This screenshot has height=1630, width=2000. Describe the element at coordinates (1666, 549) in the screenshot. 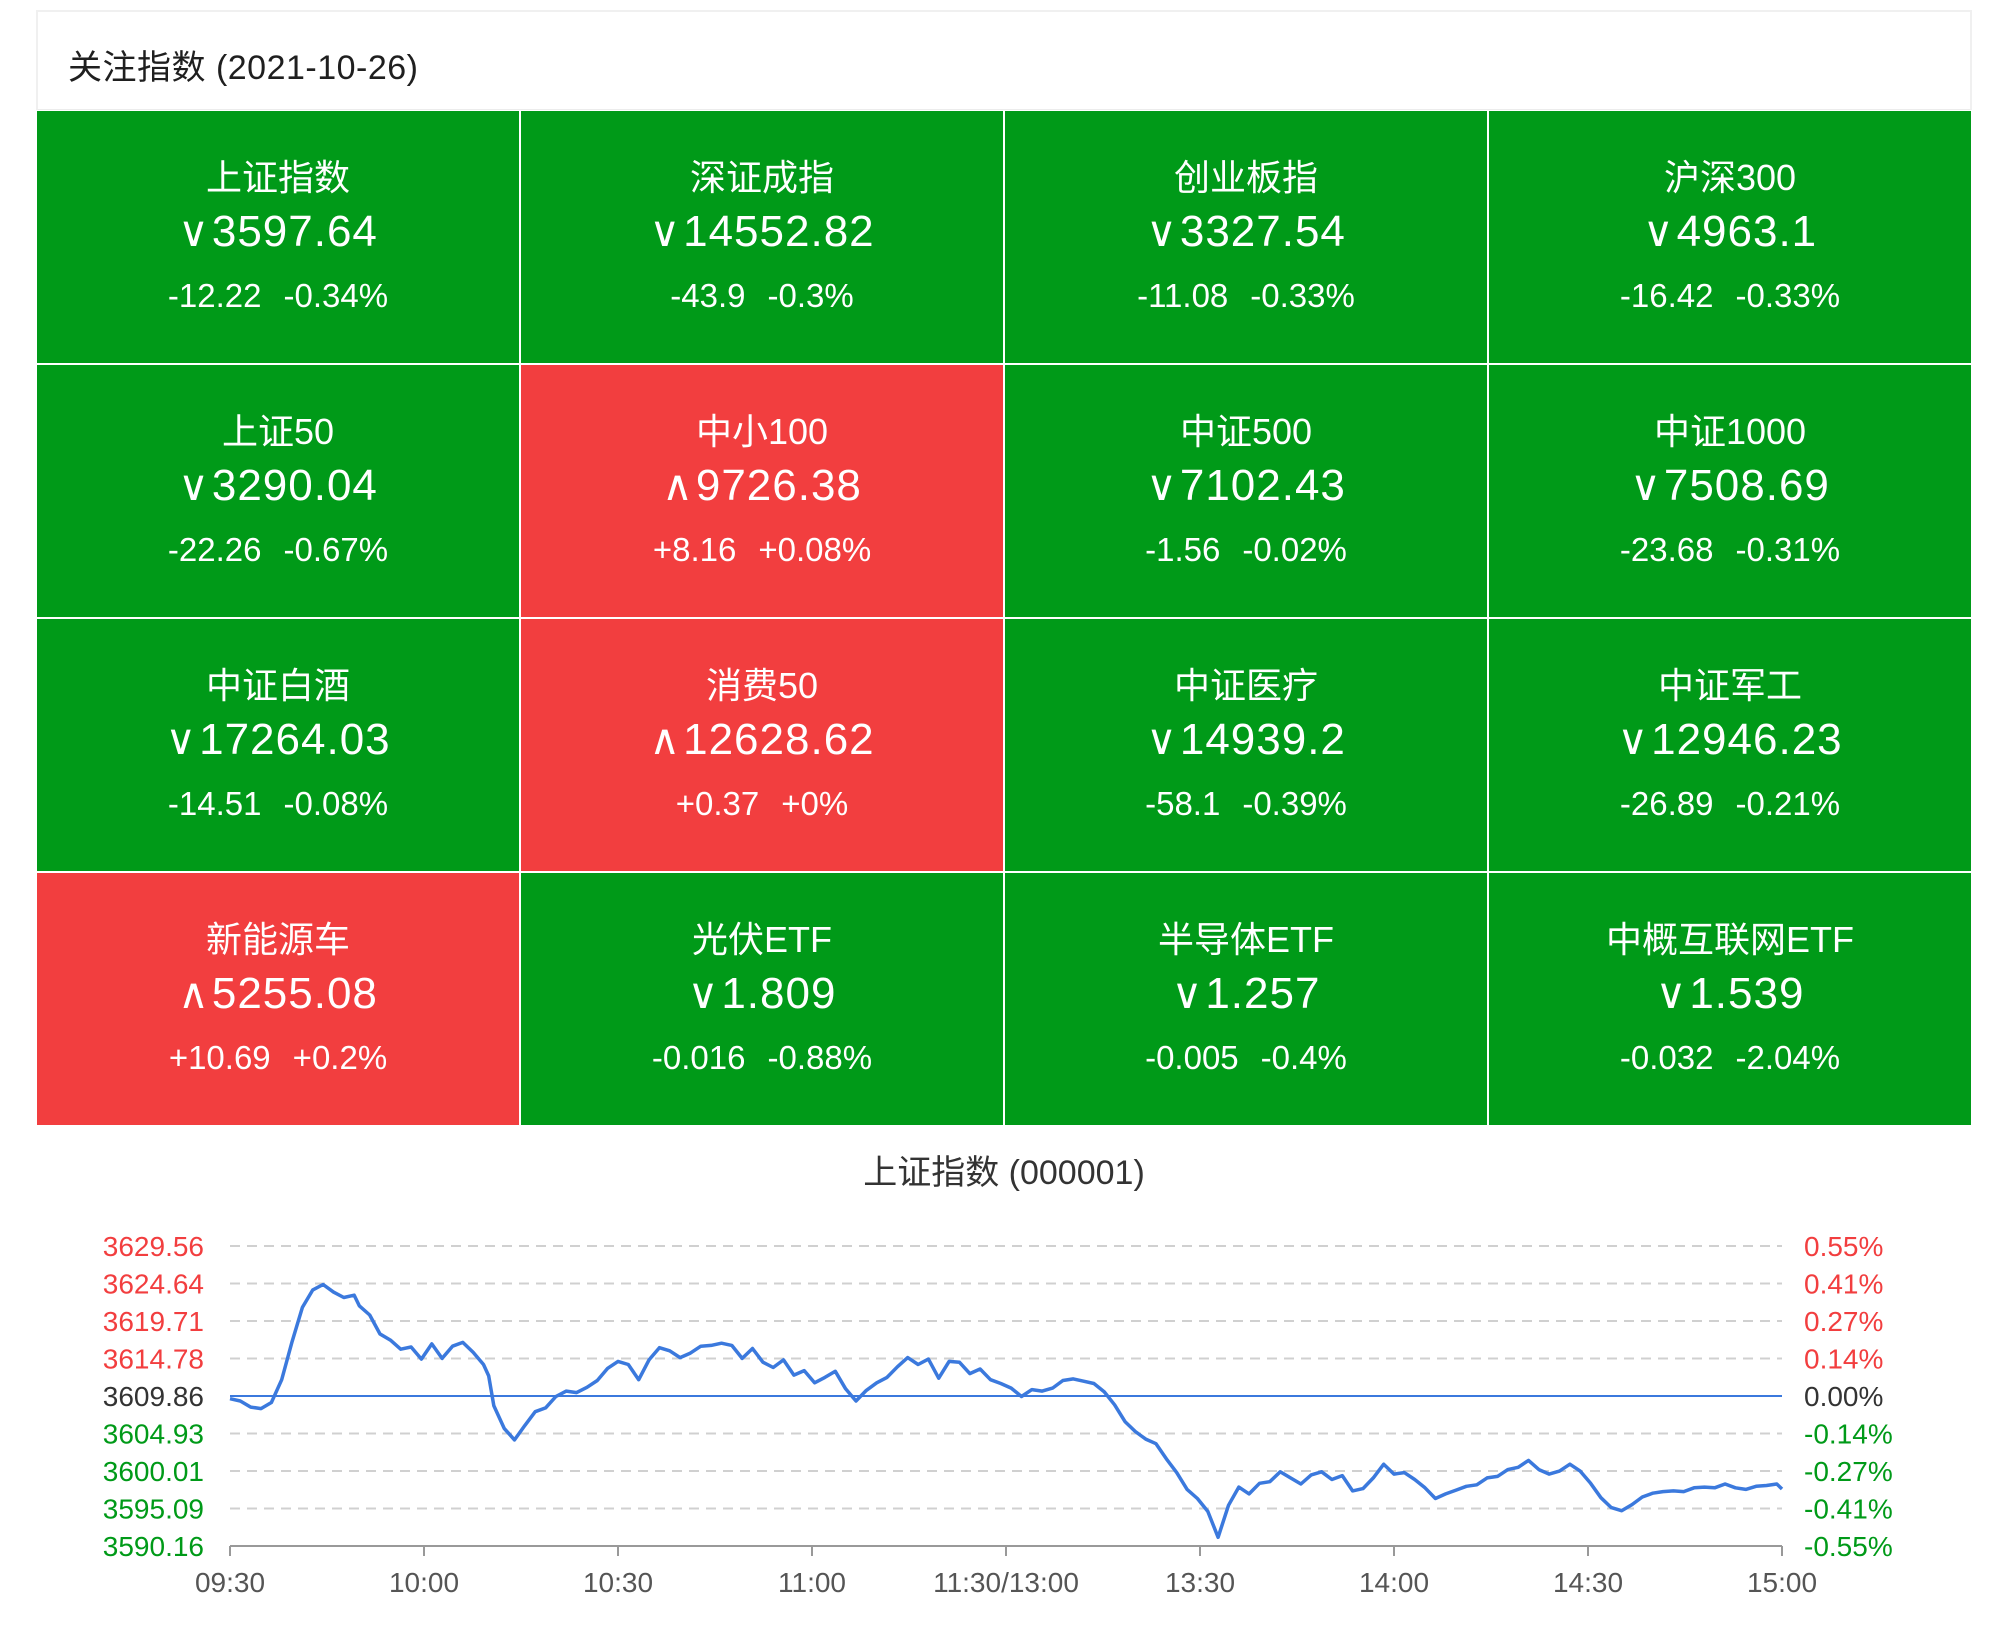

I see `tile-change-value: -23.68` at that location.